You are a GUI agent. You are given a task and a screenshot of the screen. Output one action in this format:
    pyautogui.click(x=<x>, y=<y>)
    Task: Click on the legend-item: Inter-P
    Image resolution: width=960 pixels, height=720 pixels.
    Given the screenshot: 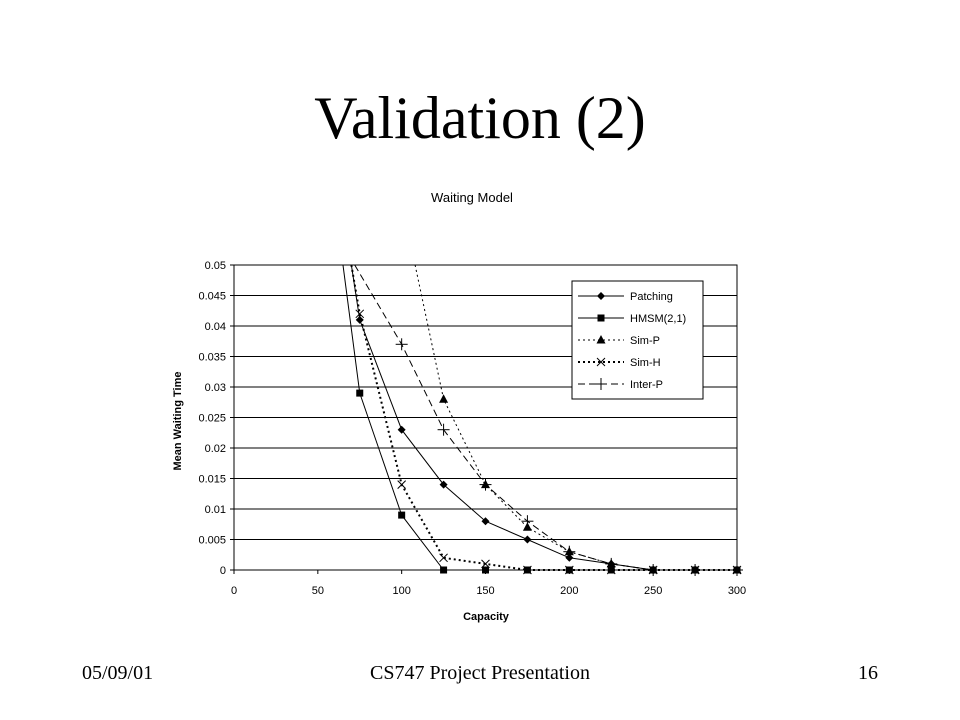 What is the action you would take?
    pyautogui.click(x=620, y=384)
    